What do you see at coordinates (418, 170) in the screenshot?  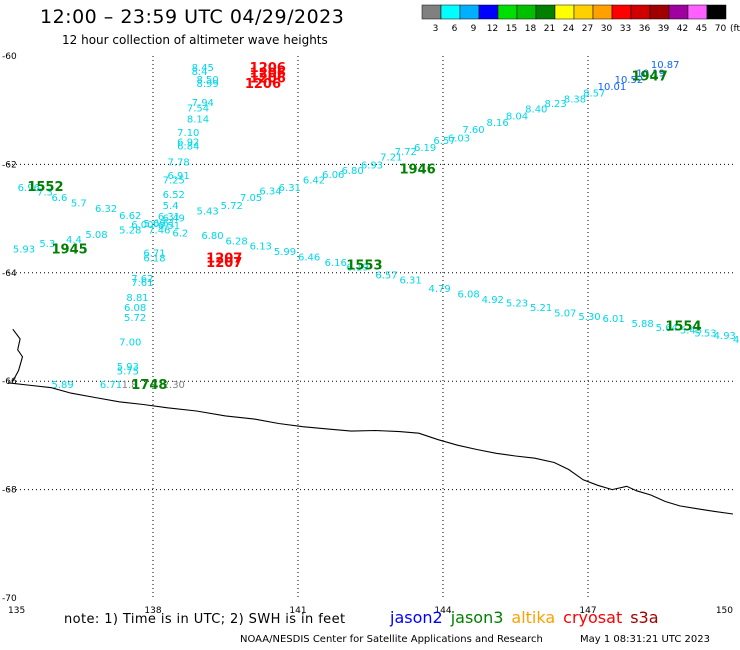 I see `pass-time-label: 1946` at bounding box center [418, 170].